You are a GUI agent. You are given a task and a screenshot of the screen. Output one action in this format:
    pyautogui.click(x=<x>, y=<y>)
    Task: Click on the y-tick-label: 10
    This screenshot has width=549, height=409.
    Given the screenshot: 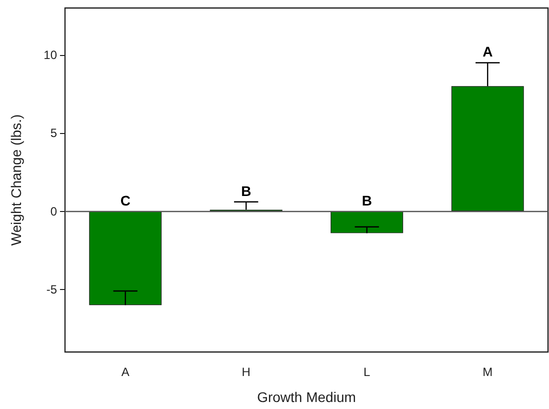 What is the action you would take?
    pyautogui.click(x=51, y=55)
    